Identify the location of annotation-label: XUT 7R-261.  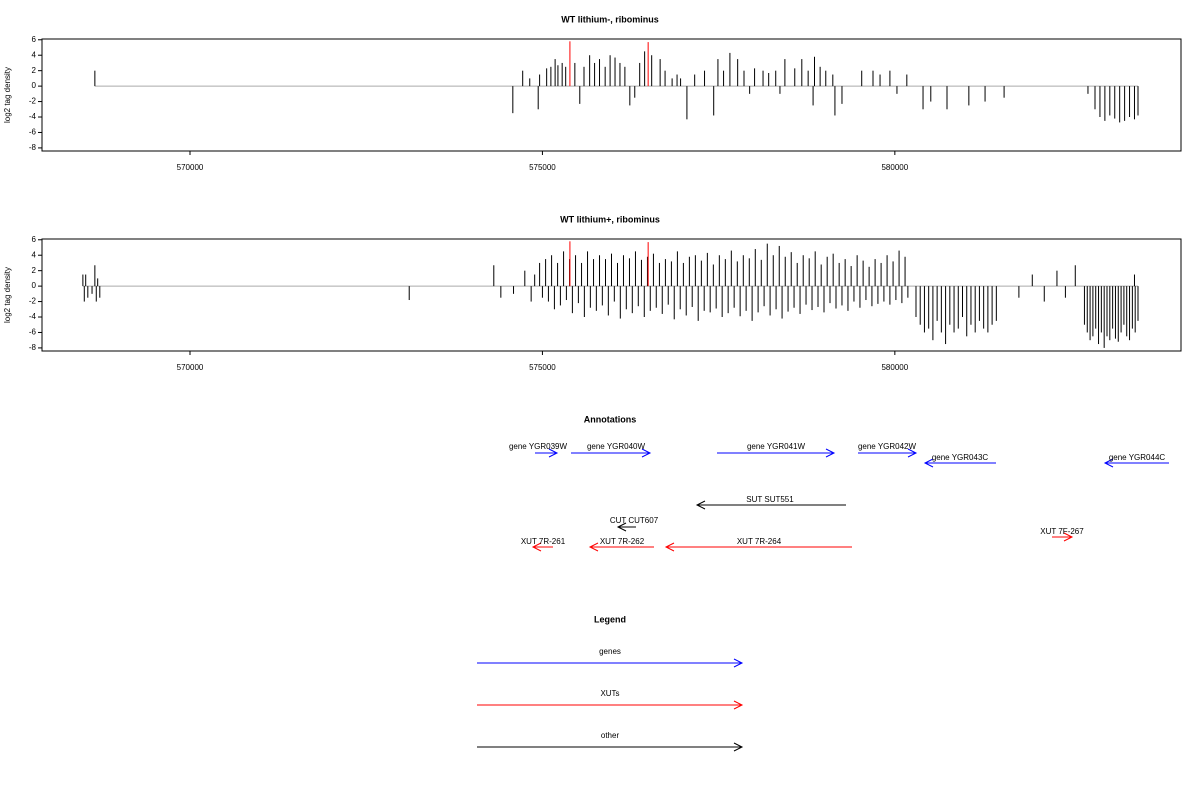
(543, 541).